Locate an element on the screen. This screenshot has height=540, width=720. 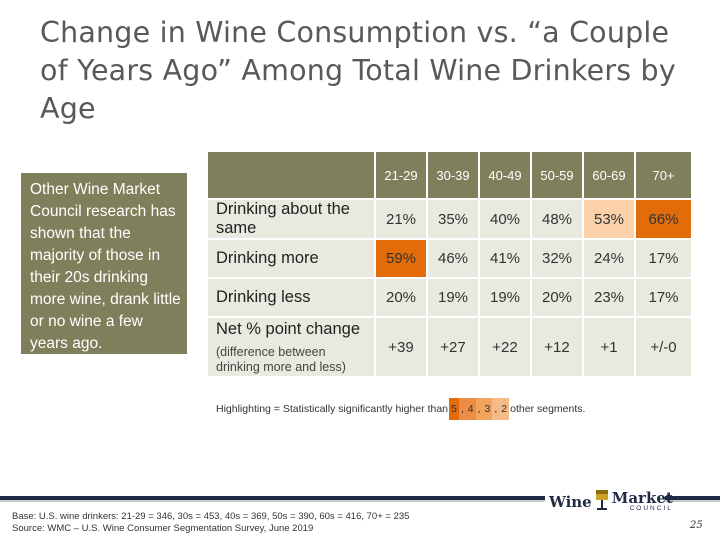
wine-glass-icon is located at coordinates (602, 502).